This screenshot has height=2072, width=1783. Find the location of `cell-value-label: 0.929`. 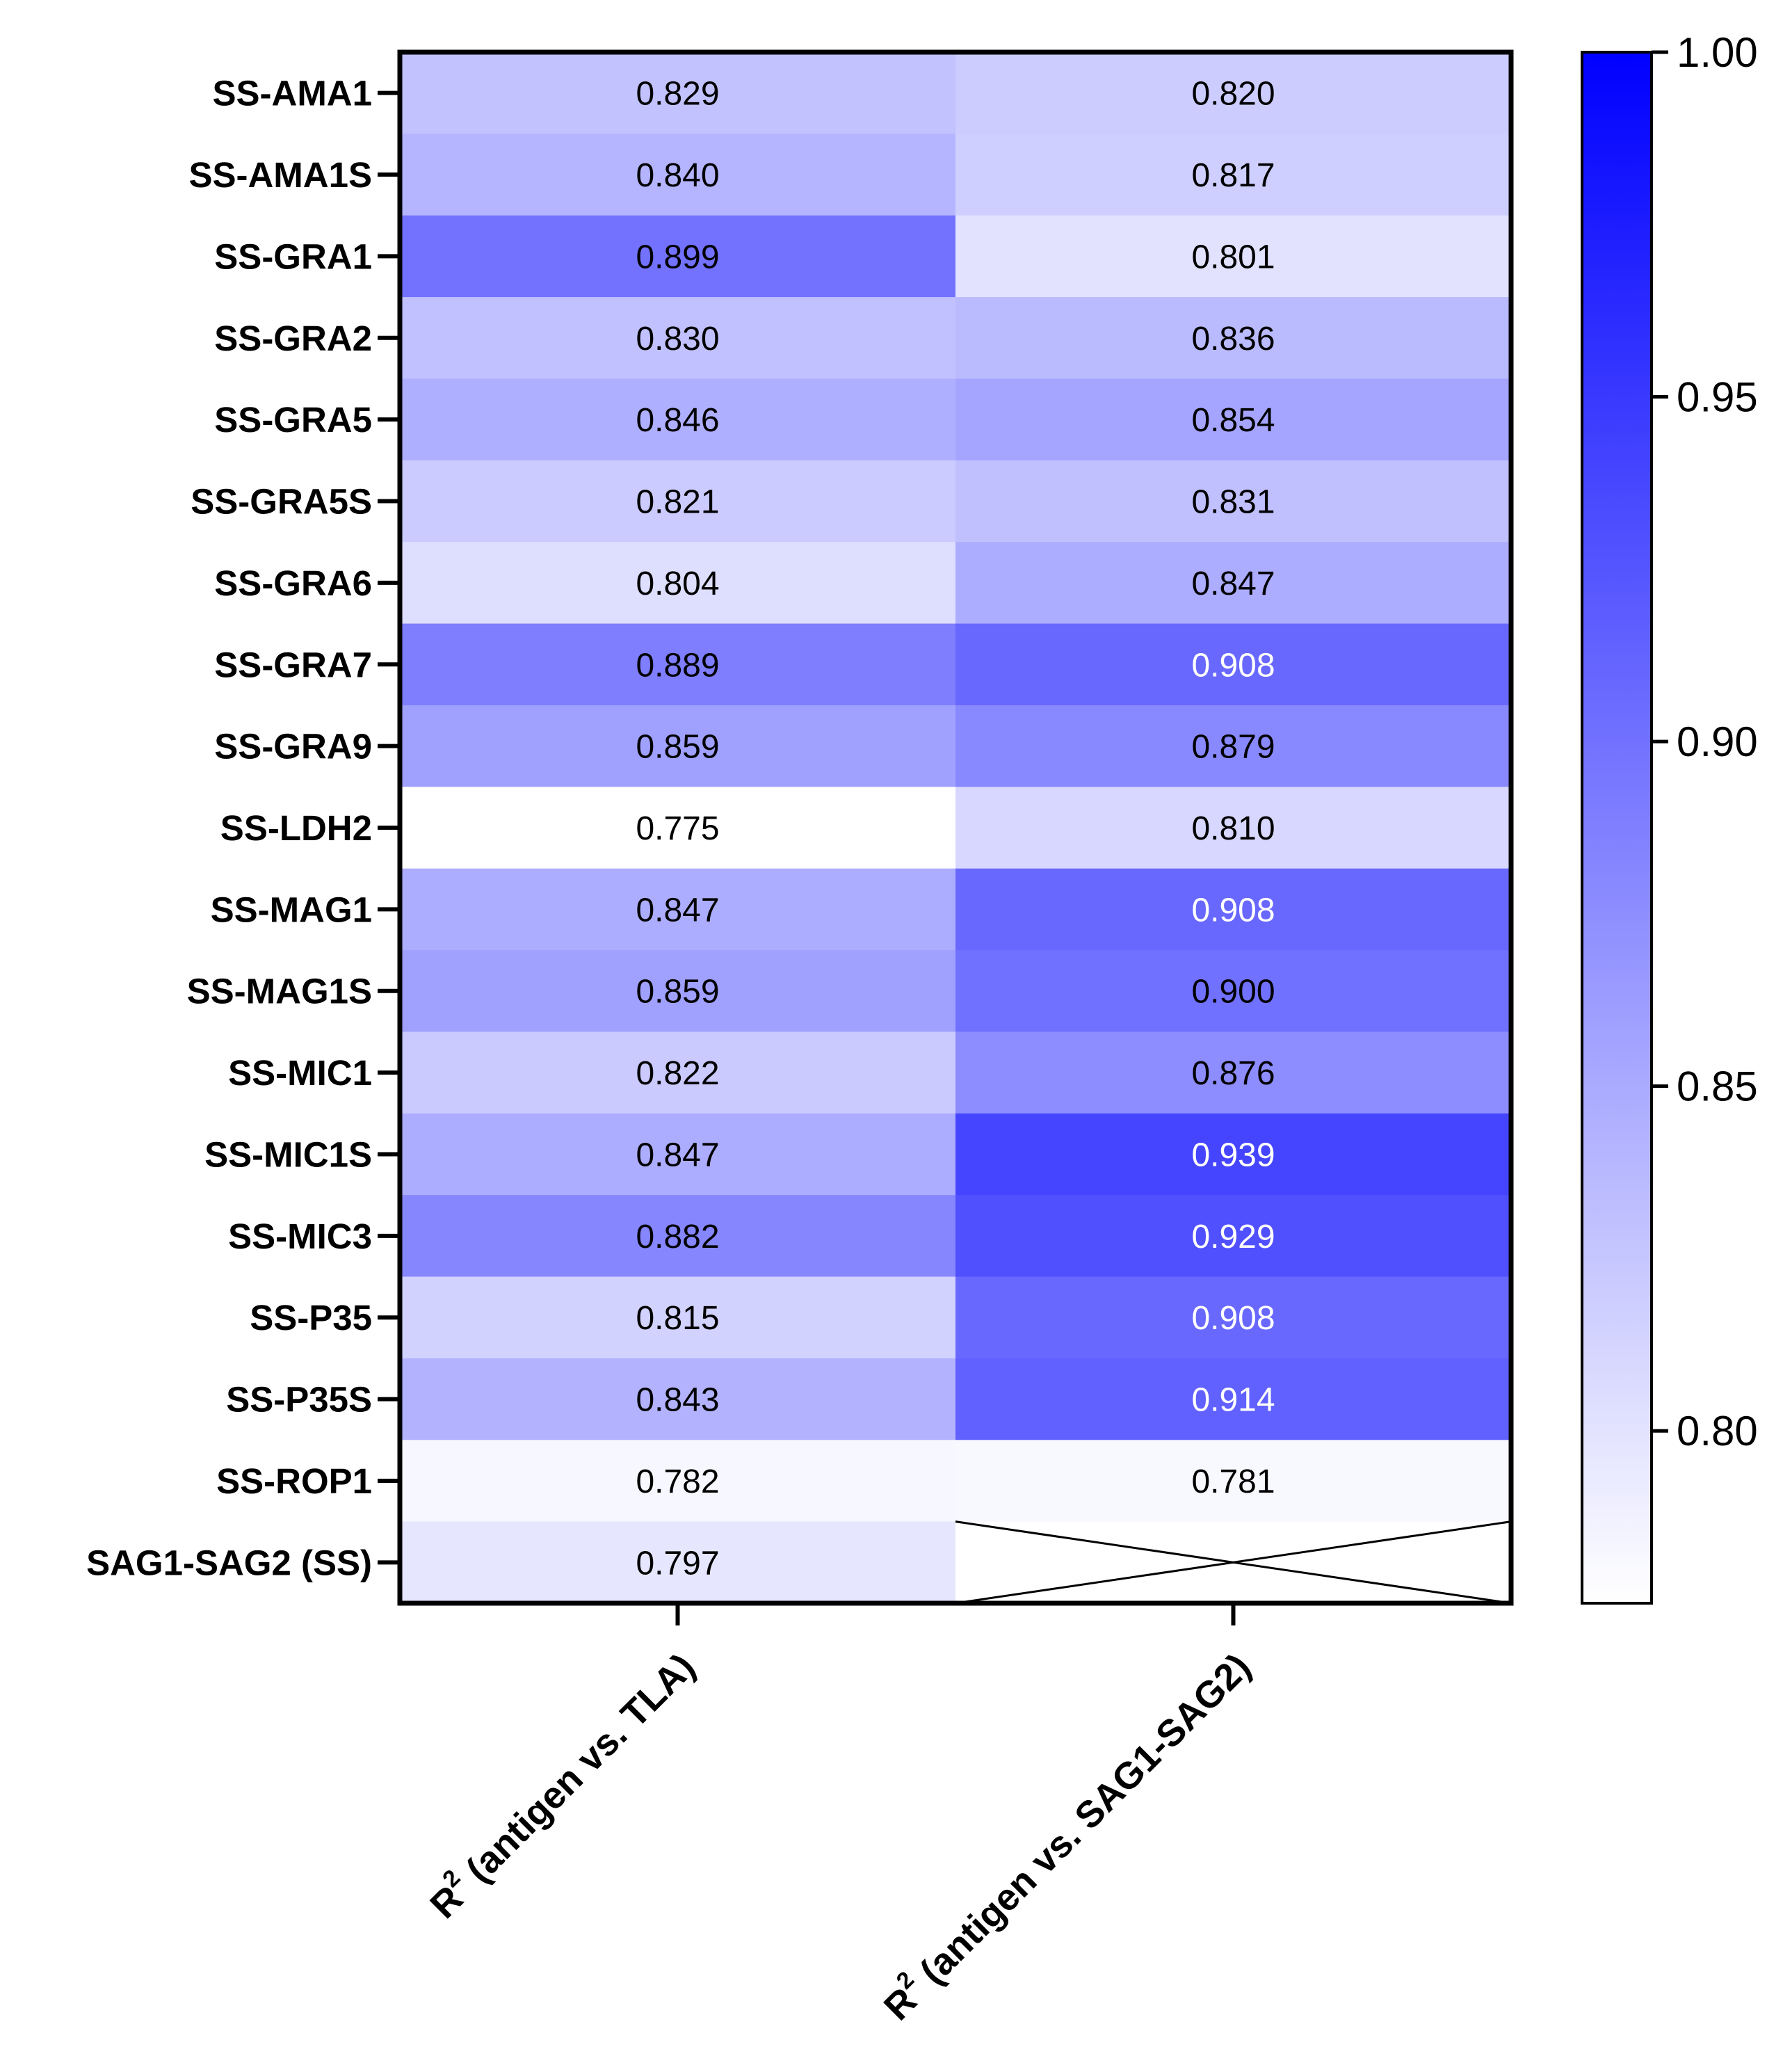

cell-value-label: 0.929 is located at coordinates (1233, 1237).